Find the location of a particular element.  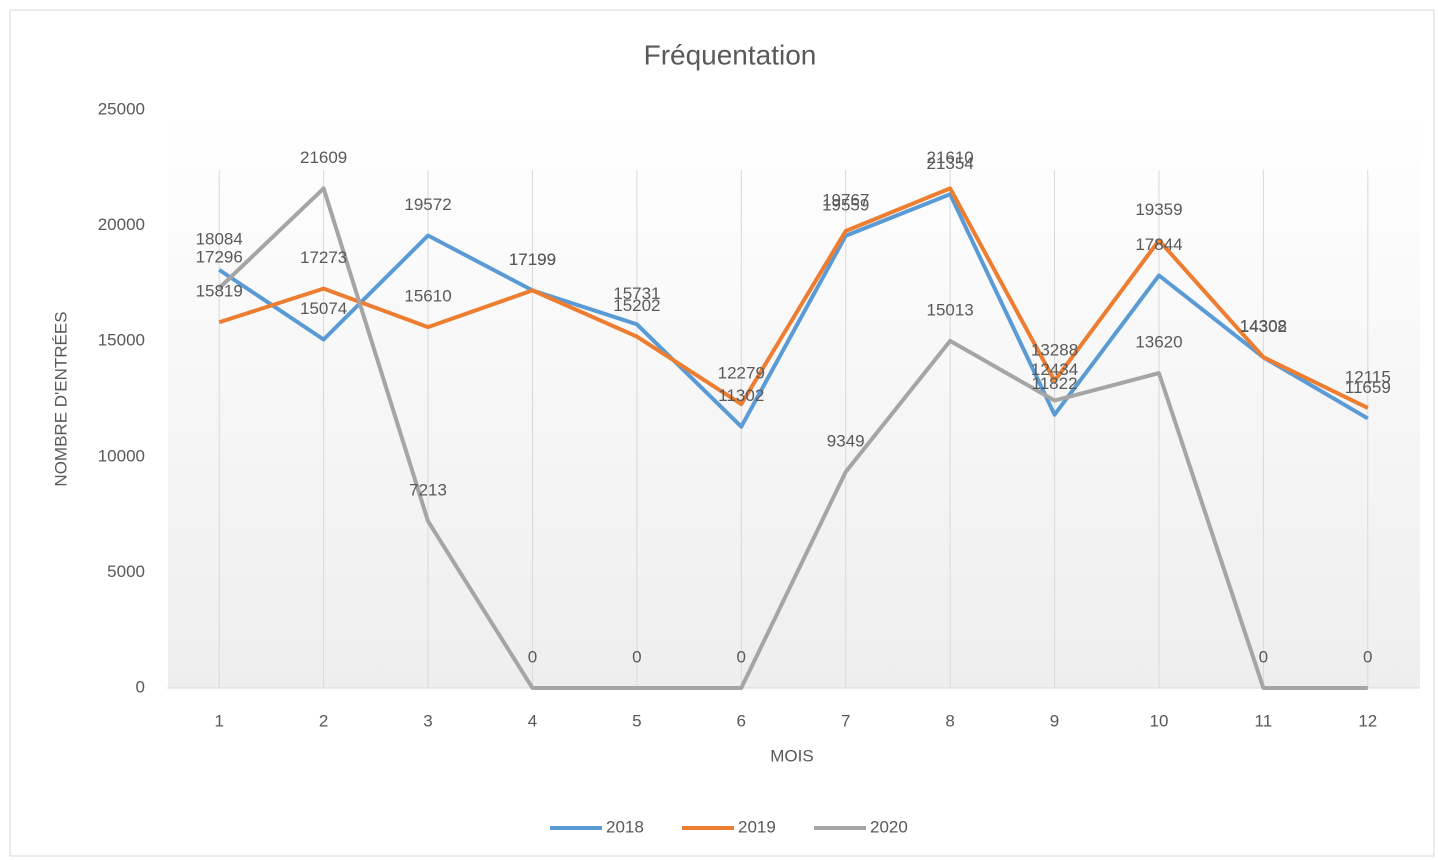

data-label: 14302 is located at coordinates (1263, 326).